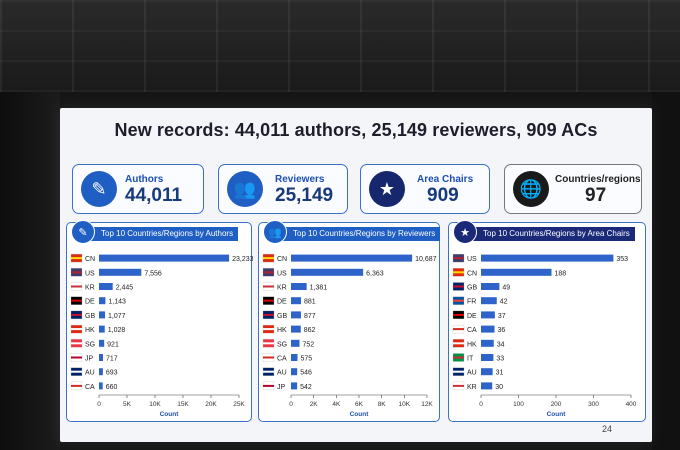  What do you see at coordinates (307, 359) in the screenshot?
I see `data-label: 575` at bounding box center [307, 359].